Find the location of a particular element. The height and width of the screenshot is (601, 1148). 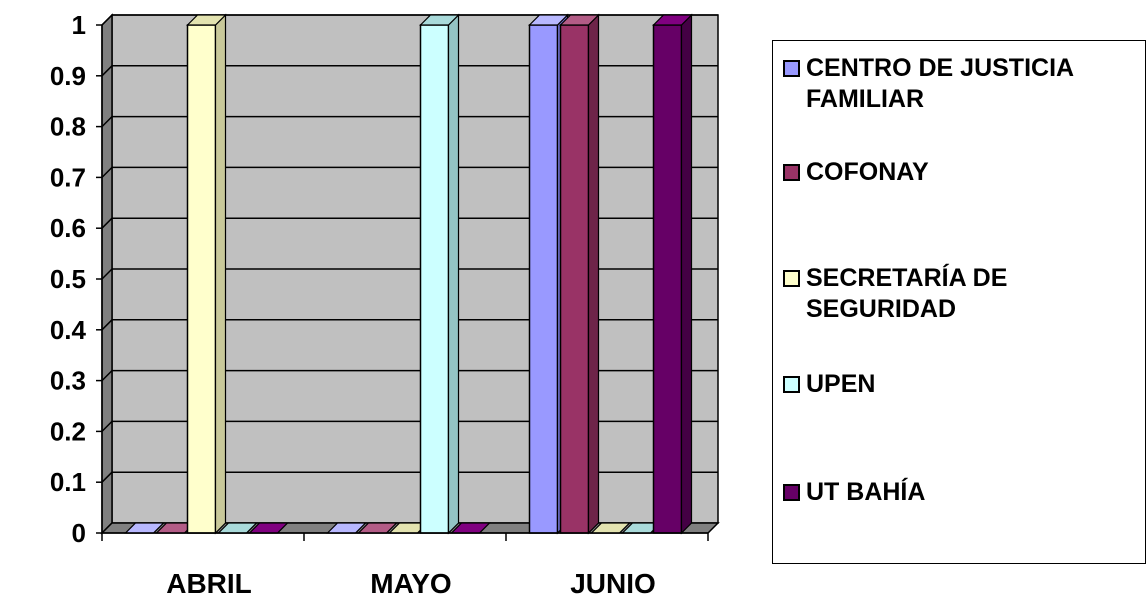

legend-item: UPEN is located at coordinates (963, 384).